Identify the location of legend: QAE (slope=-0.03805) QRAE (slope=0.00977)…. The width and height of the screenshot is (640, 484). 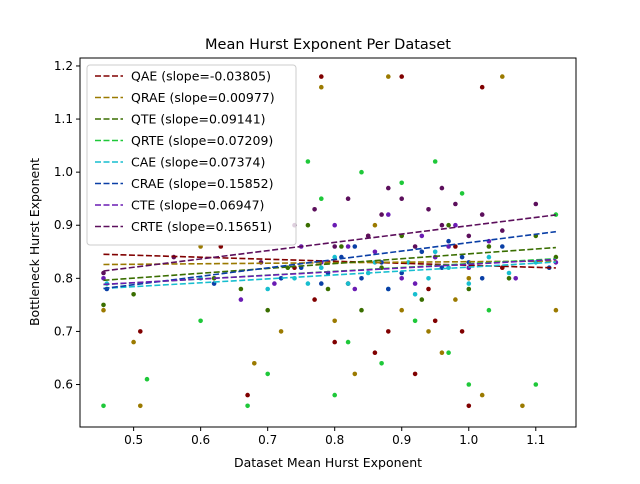
(191, 155).